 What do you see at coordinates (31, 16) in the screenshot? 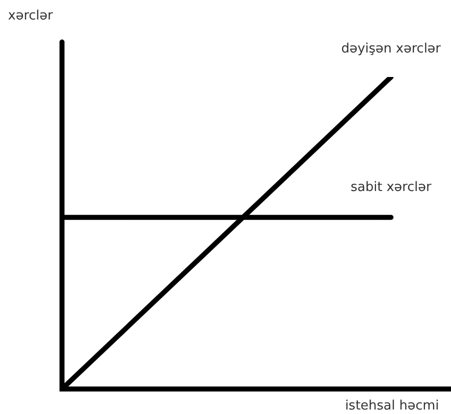
I see `y-axis-title: xərclər` at bounding box center [31, 16].